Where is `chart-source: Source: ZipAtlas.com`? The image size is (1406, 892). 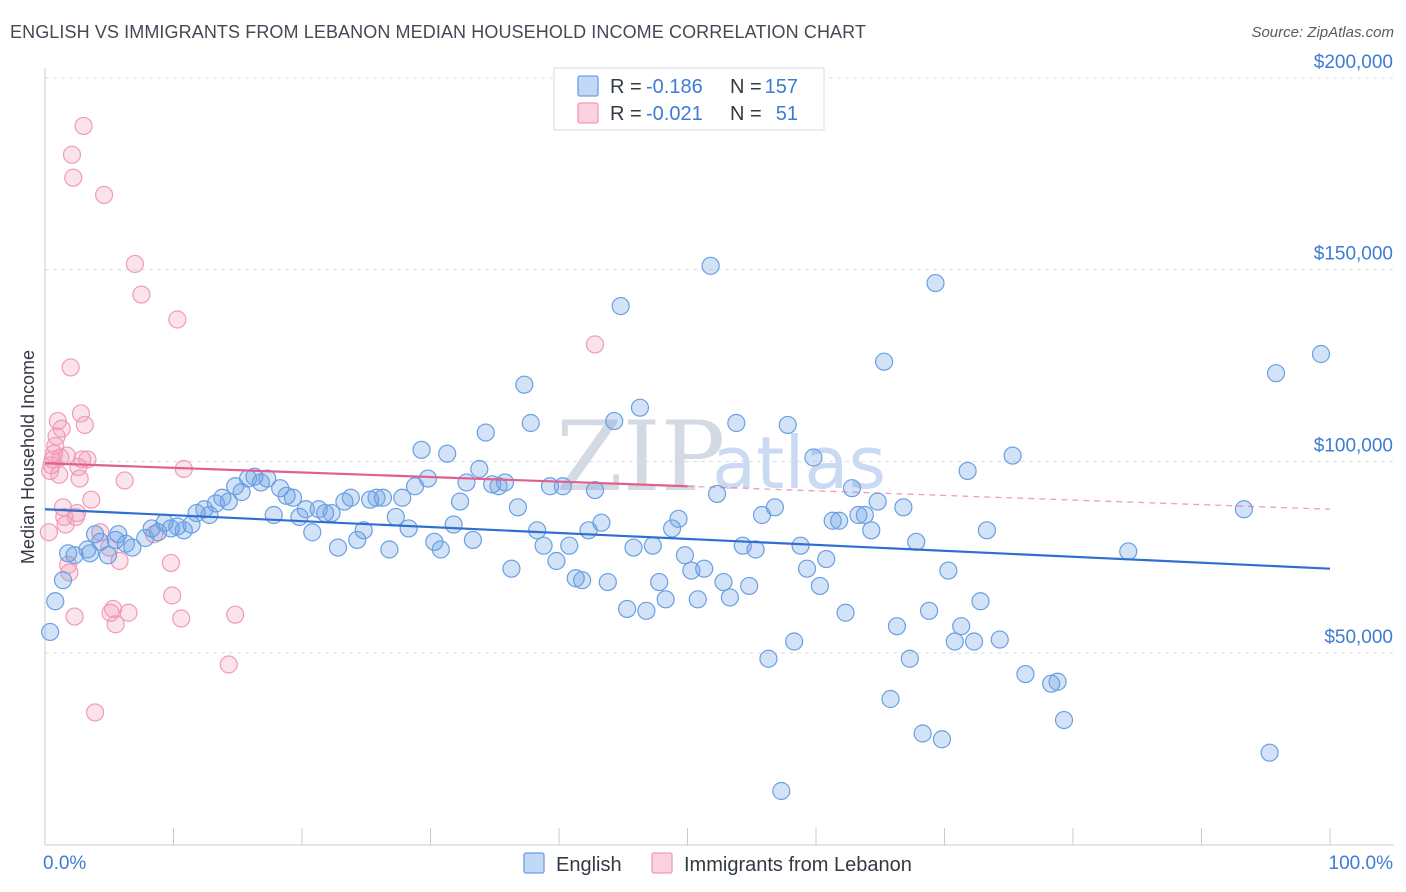 chart-source: Source: ZipAtlas.com is located at coordinates (1322, 32).